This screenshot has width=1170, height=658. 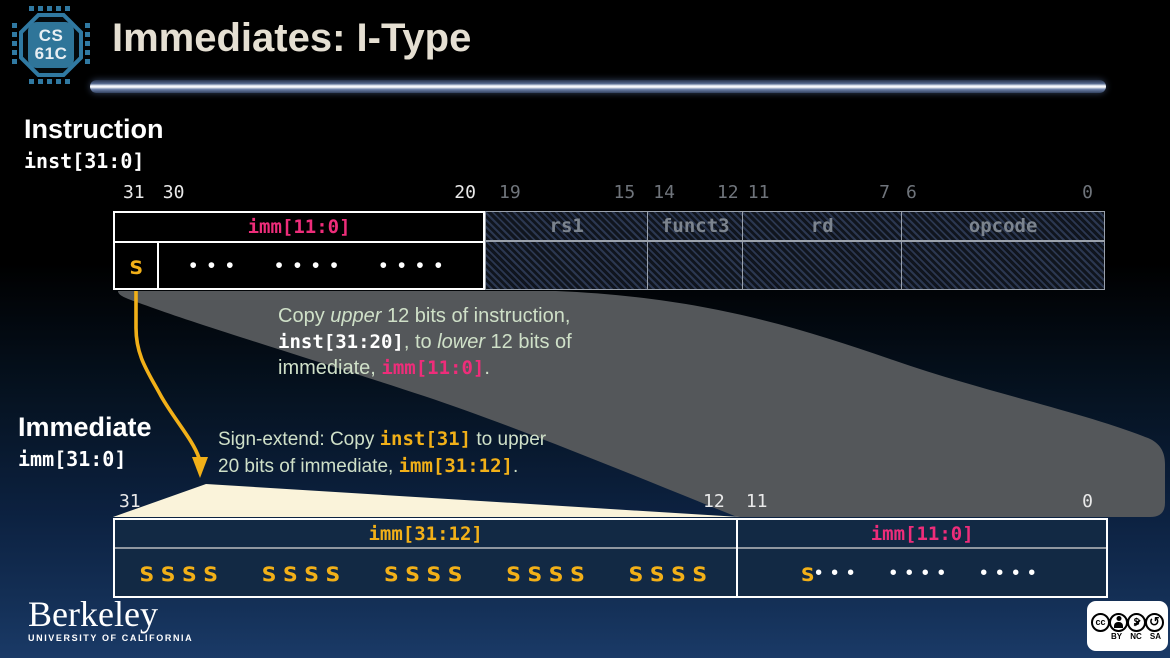 I want to click on cc-nc-icon: $, so click(x=1136, y=622).